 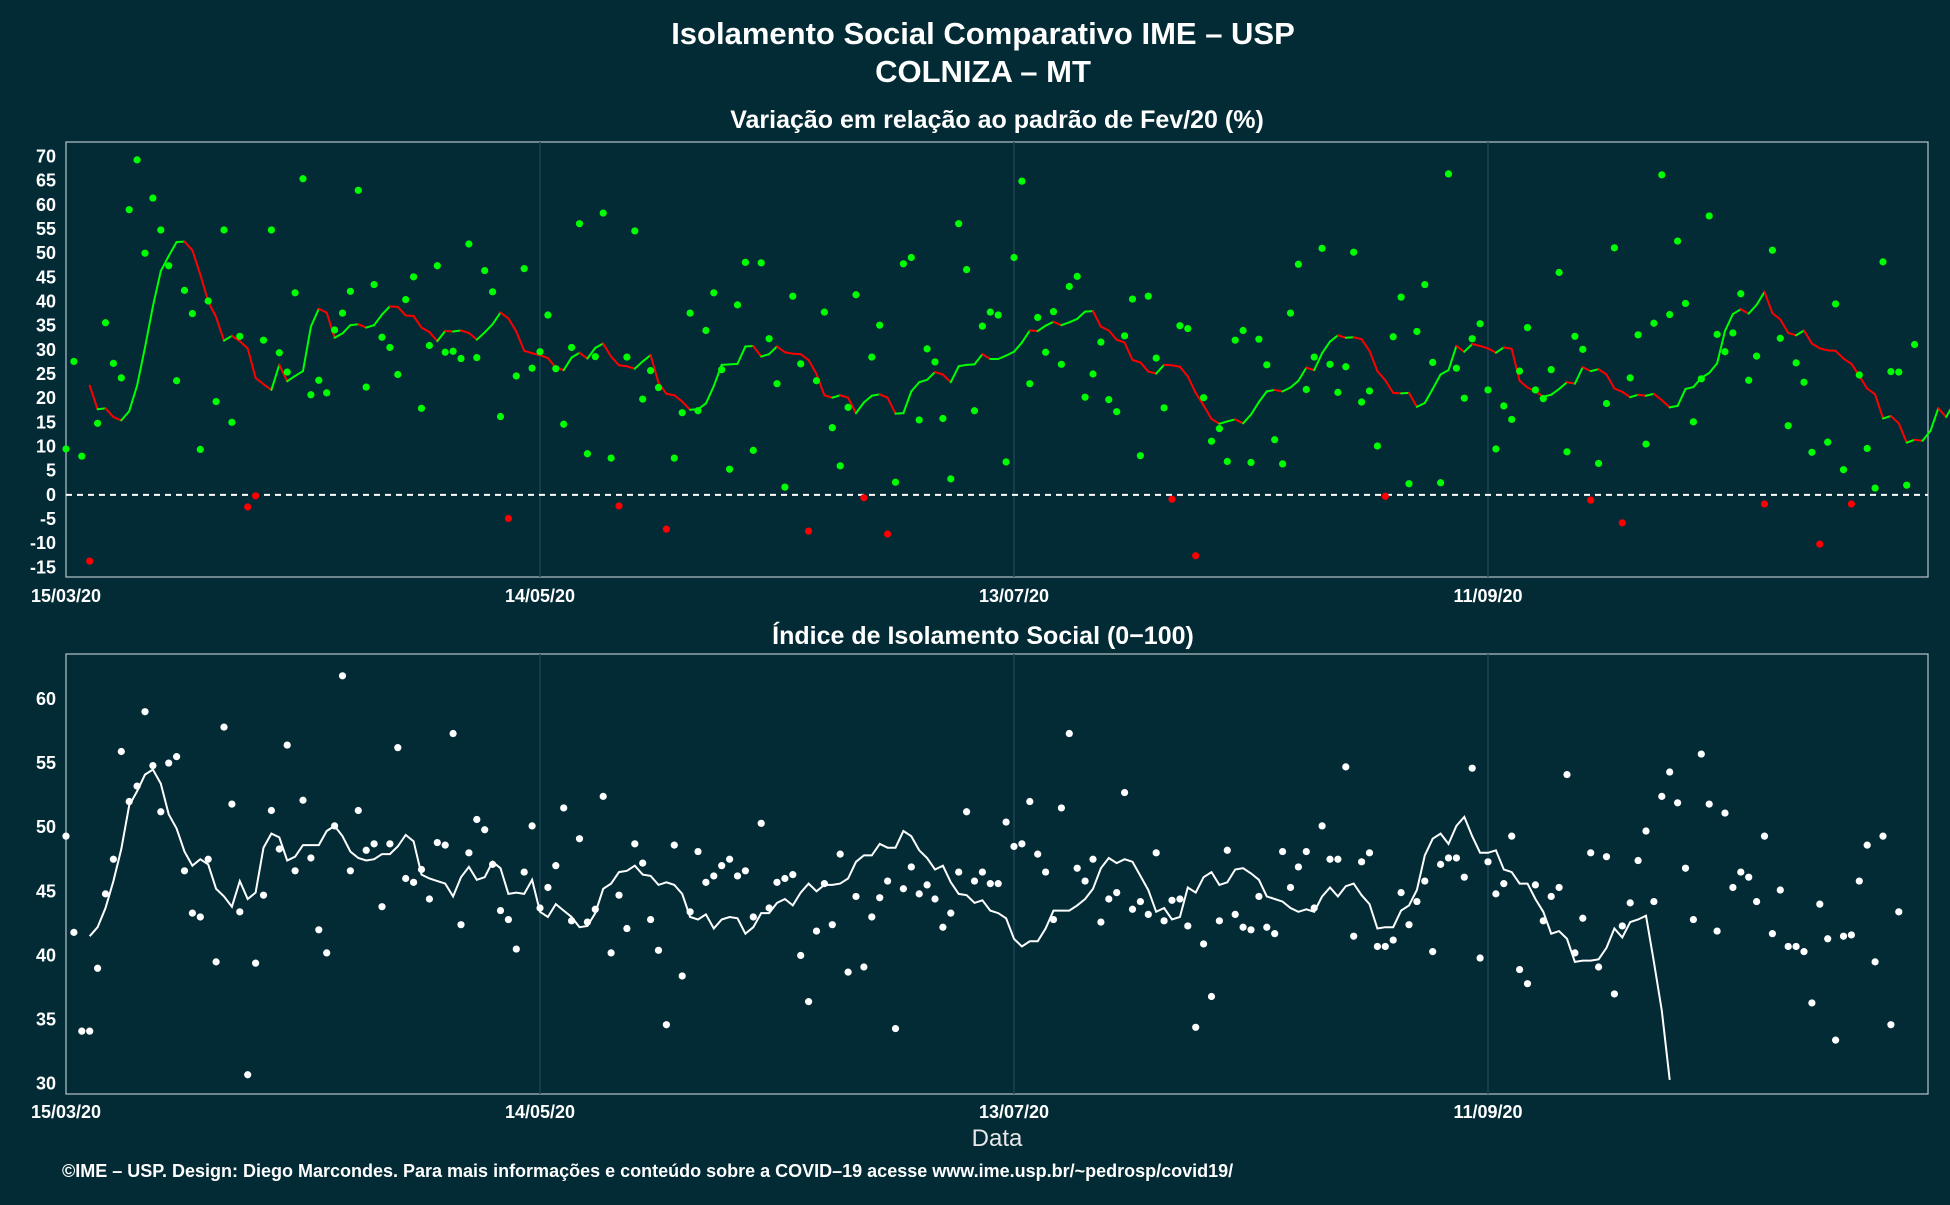 What do you see at coordinates (46, 374) in the screenshot?
I see `y-tick-label: 25` at bounding box center [46, 374].